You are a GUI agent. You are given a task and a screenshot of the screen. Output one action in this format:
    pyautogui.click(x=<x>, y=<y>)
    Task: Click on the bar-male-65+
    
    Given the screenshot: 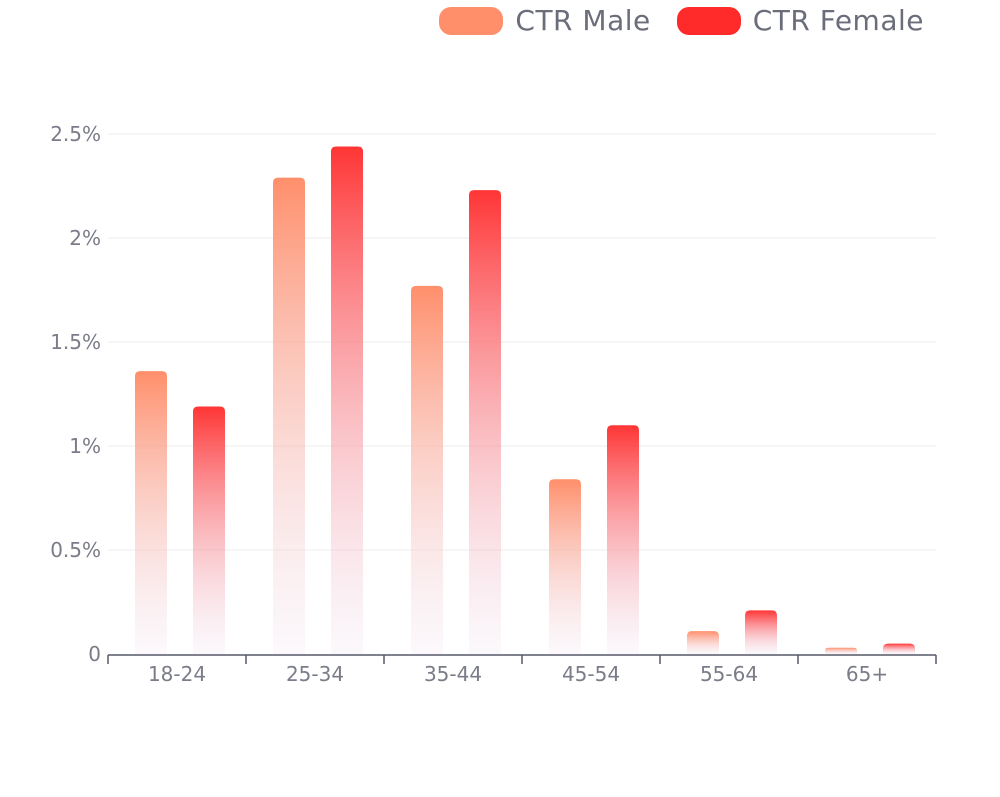 What is the action you would take?
    pyautogui.click(x=841, y=650)
    